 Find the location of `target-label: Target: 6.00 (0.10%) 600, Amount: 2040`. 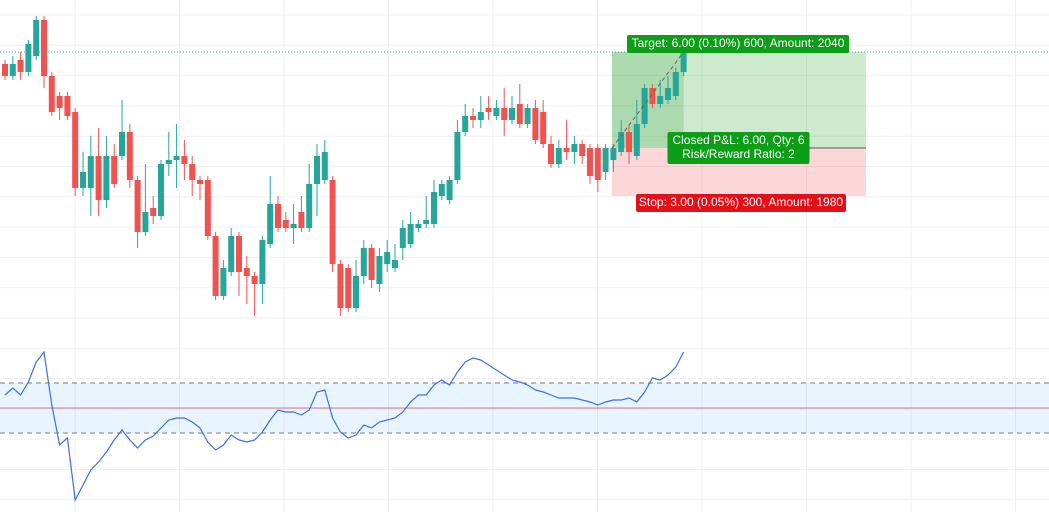

target-label: Target: 6.00 (0.10%) 600, Amount: 2040 is located at coordinates (738, 43).